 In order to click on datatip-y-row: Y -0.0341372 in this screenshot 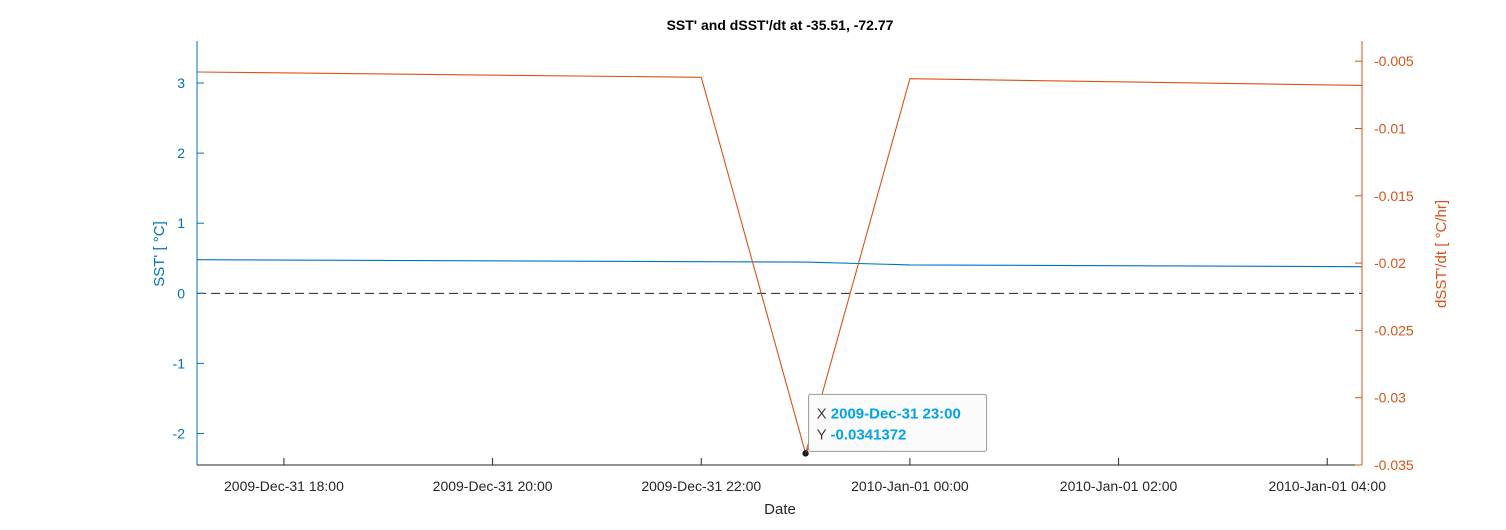, I will do `click(862, 434)`.